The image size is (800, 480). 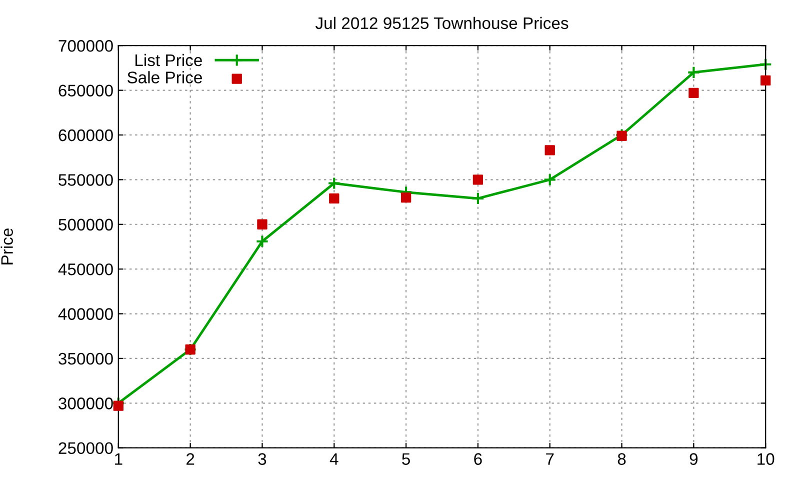 What do you see at coordinates (164, 77) in the screenshot?
I see `legend-label: Sale Price` at bounding box center [164, 77].